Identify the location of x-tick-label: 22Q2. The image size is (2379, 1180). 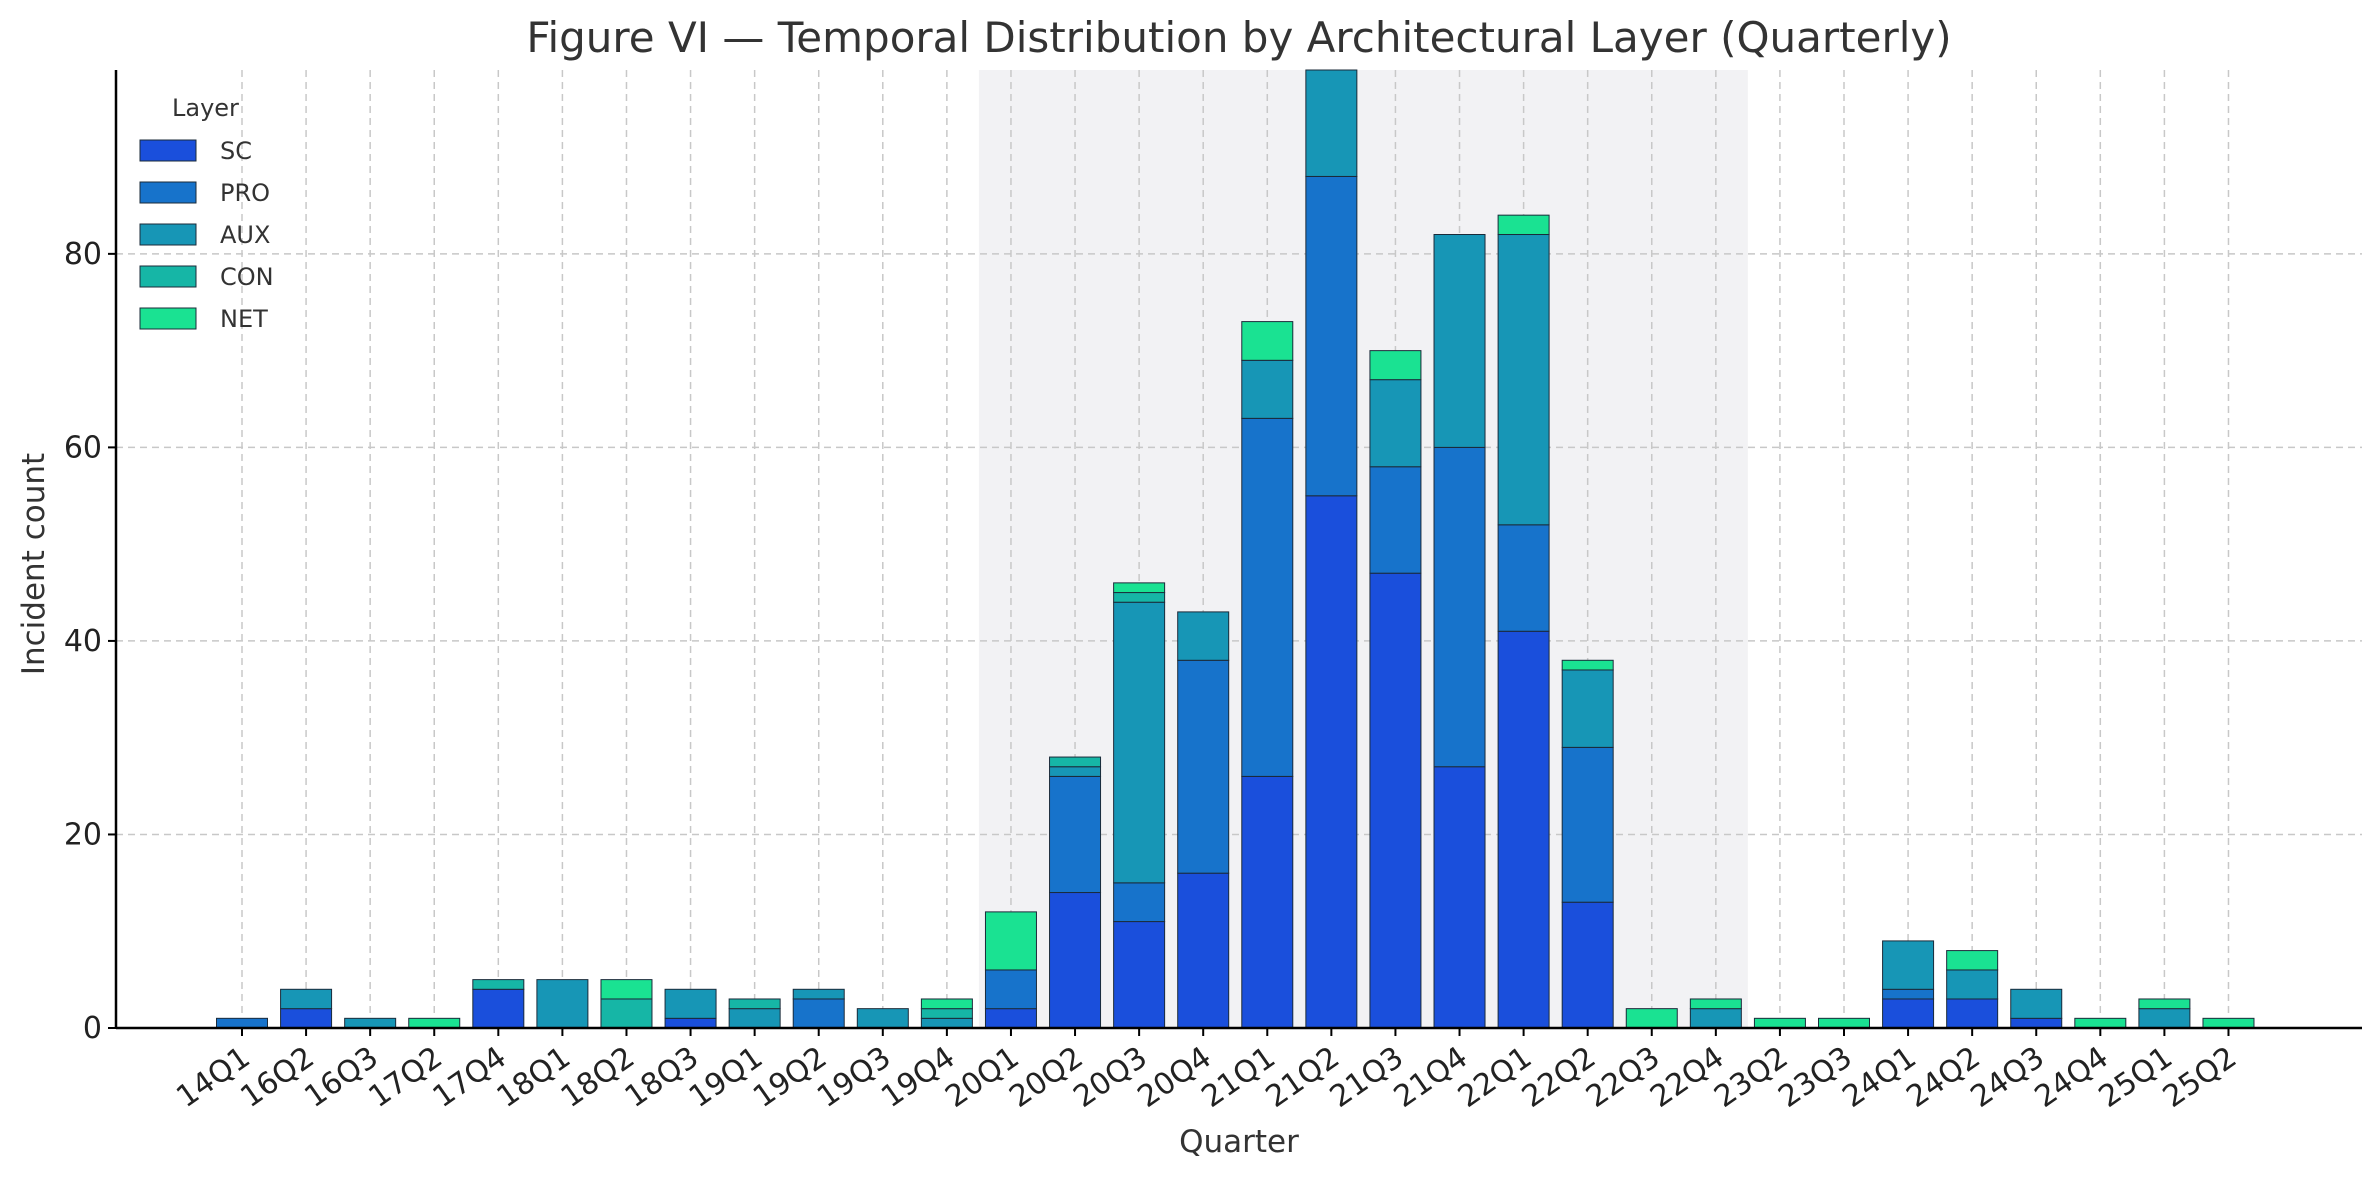
(1559, 1077).